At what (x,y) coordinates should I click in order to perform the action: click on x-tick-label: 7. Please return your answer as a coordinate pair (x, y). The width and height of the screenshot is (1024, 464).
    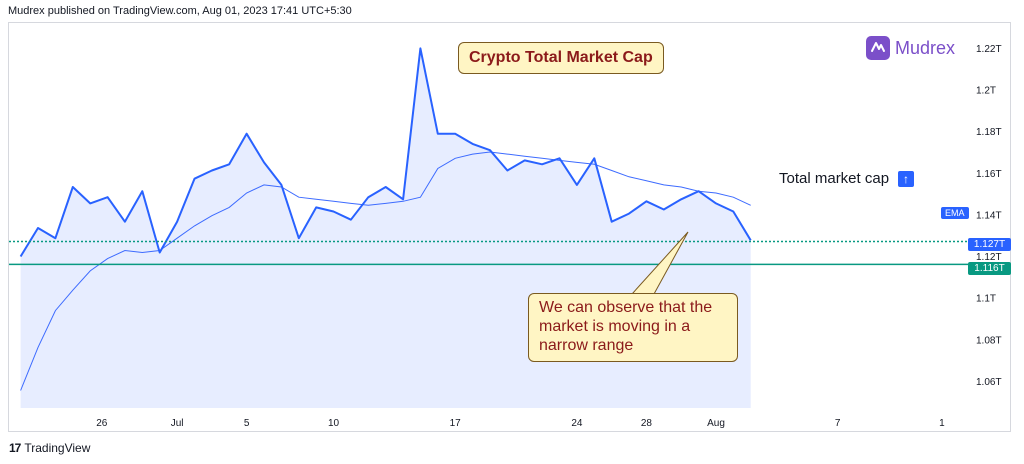
    Looking at the image, I should click on (838, 423).